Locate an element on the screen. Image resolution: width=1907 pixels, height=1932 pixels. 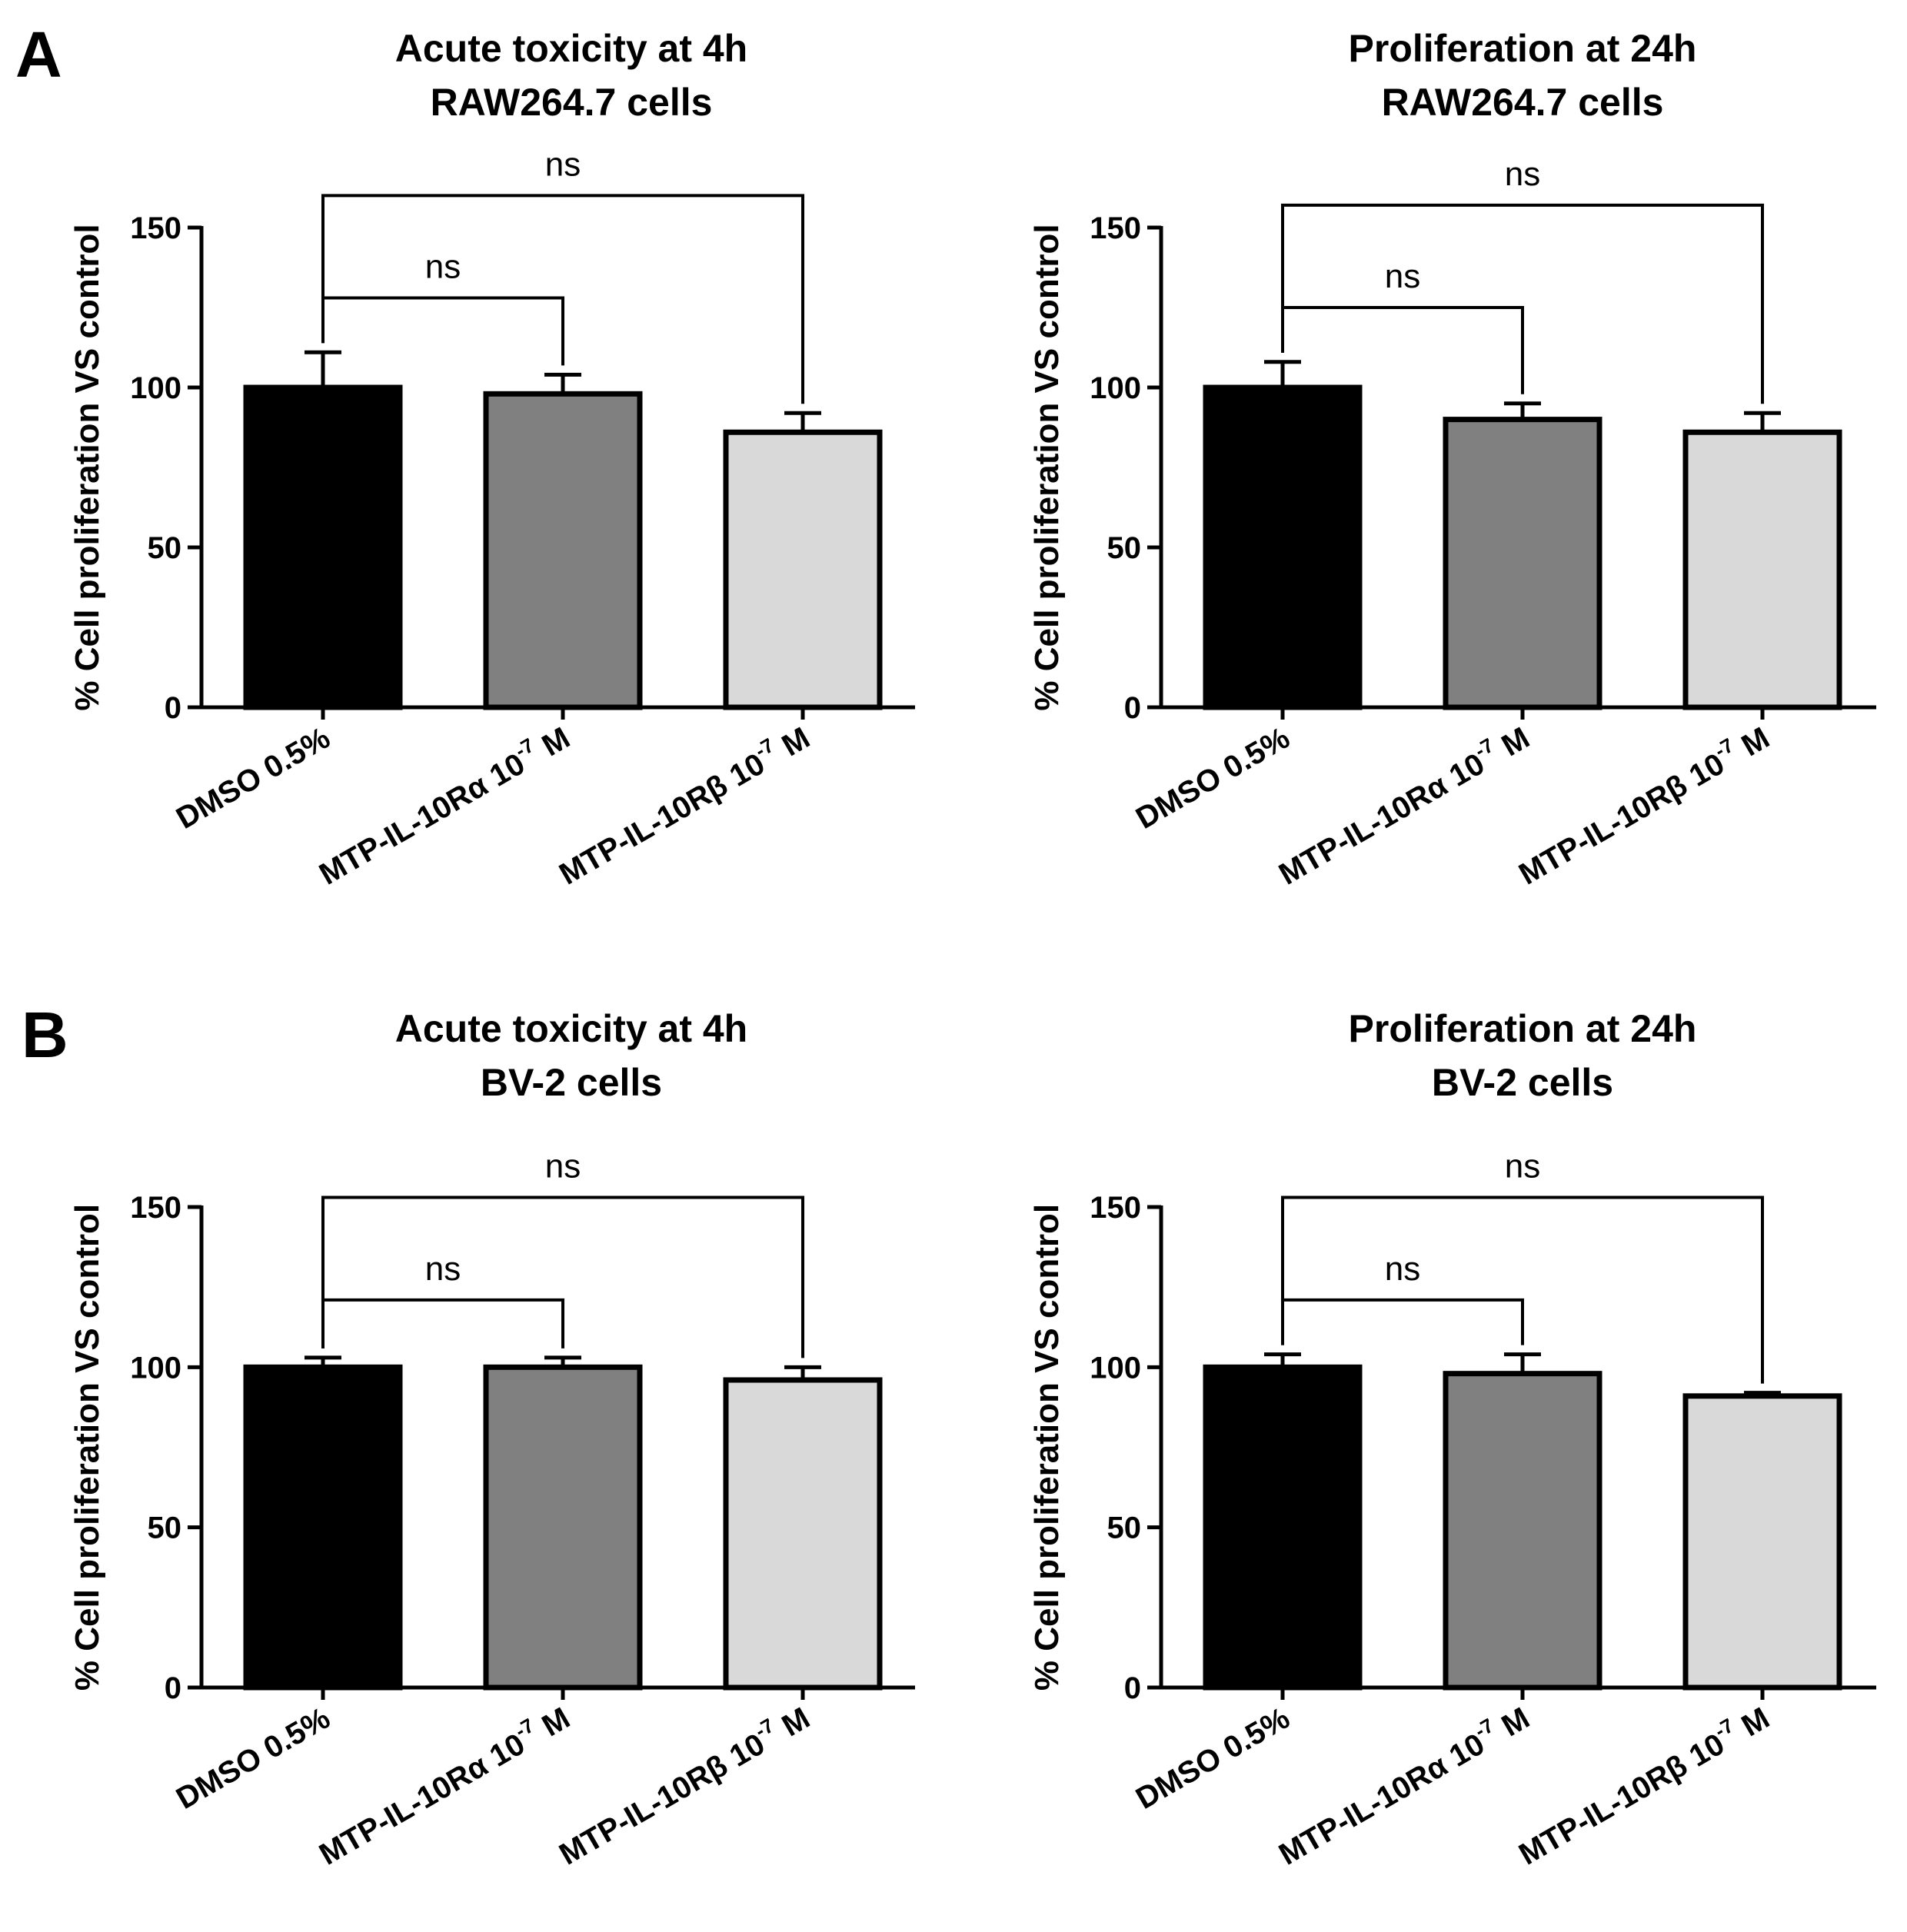
panel-letter-a: A is located at coordinates (38, 54).